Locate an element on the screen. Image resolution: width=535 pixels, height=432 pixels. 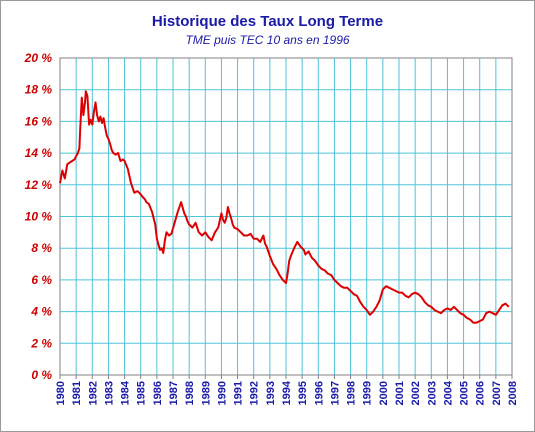
chart-title: Historique des Taux Long Terme is located at coordinates (267, 21).